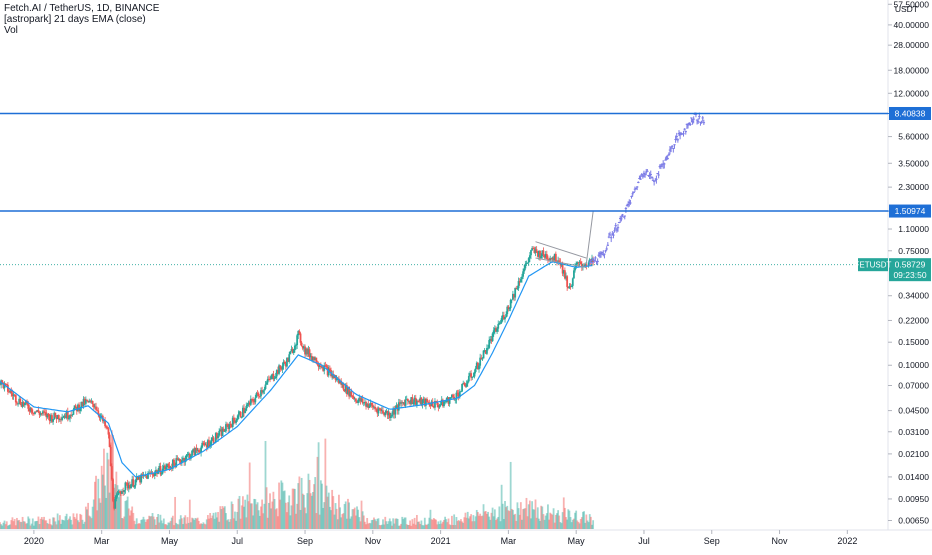 This screenshot has width=932, height=555. Describe the element at coordinates (561, 262) in the screenshot. I see `pattern-trendline` at that location.